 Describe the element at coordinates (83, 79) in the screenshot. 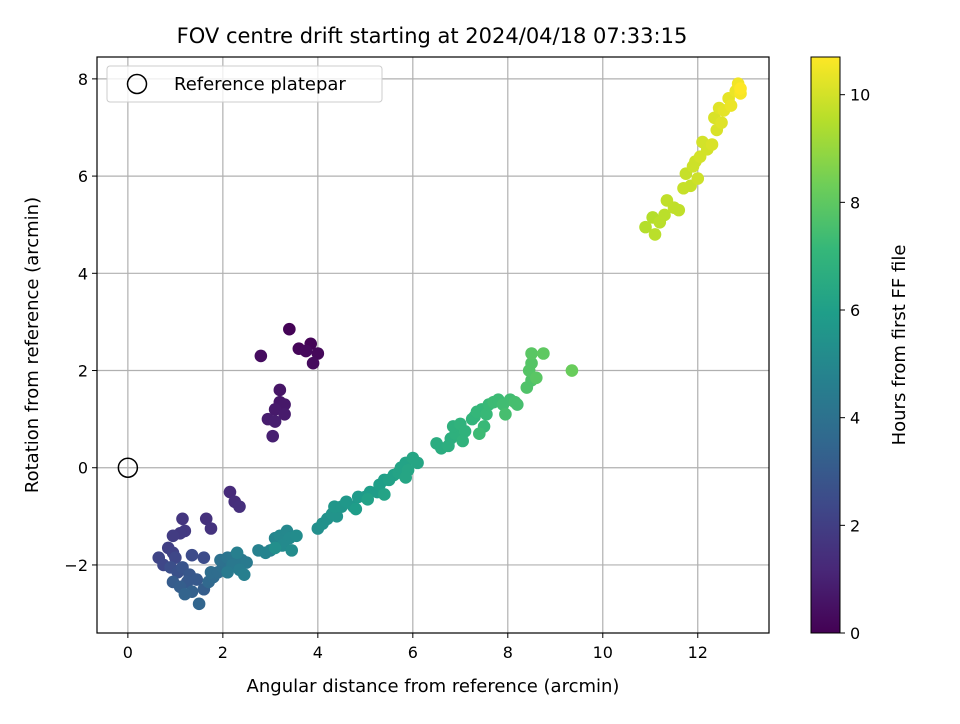

I see `y-tick-label: 8` at that location.